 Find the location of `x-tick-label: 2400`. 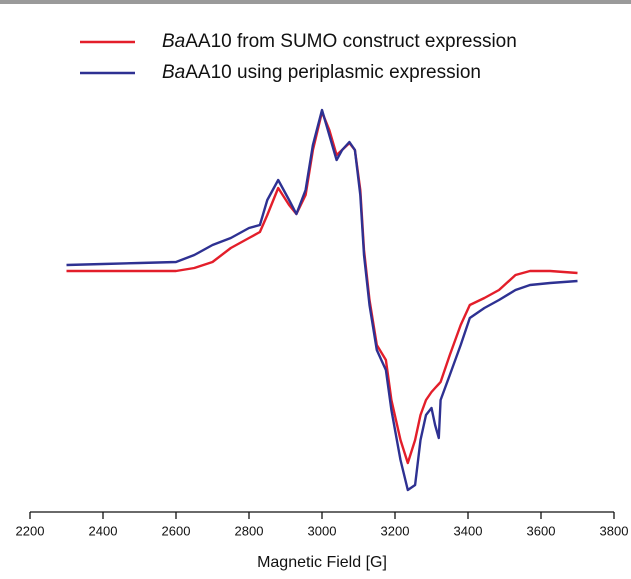

x-tick-label: 2400 is located at coordinates (103, 530).